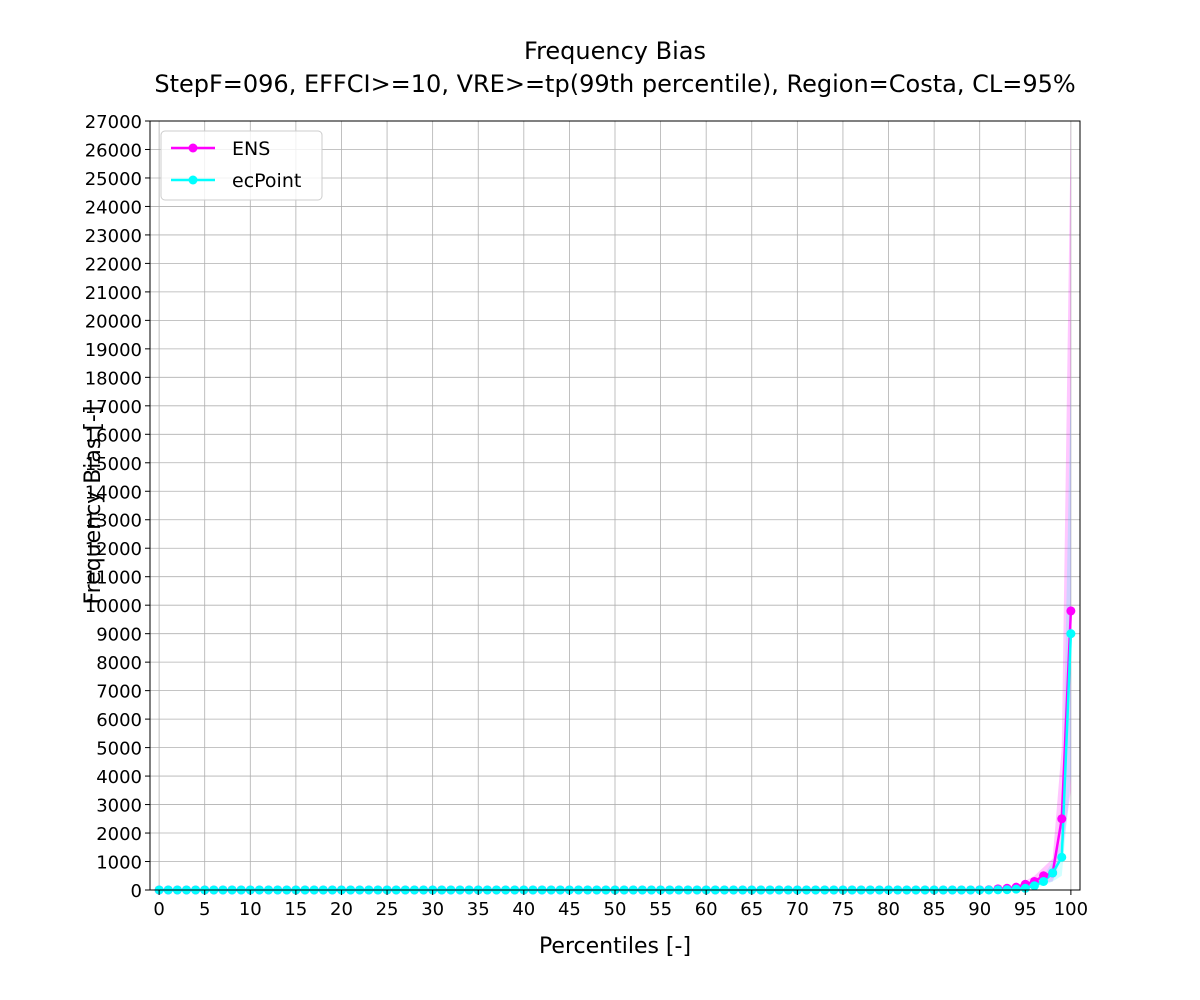  What do you see at coordinates (158, 909) in the screenshot?
I see `x-tick-label: 0` at bounding box center [158, 909].